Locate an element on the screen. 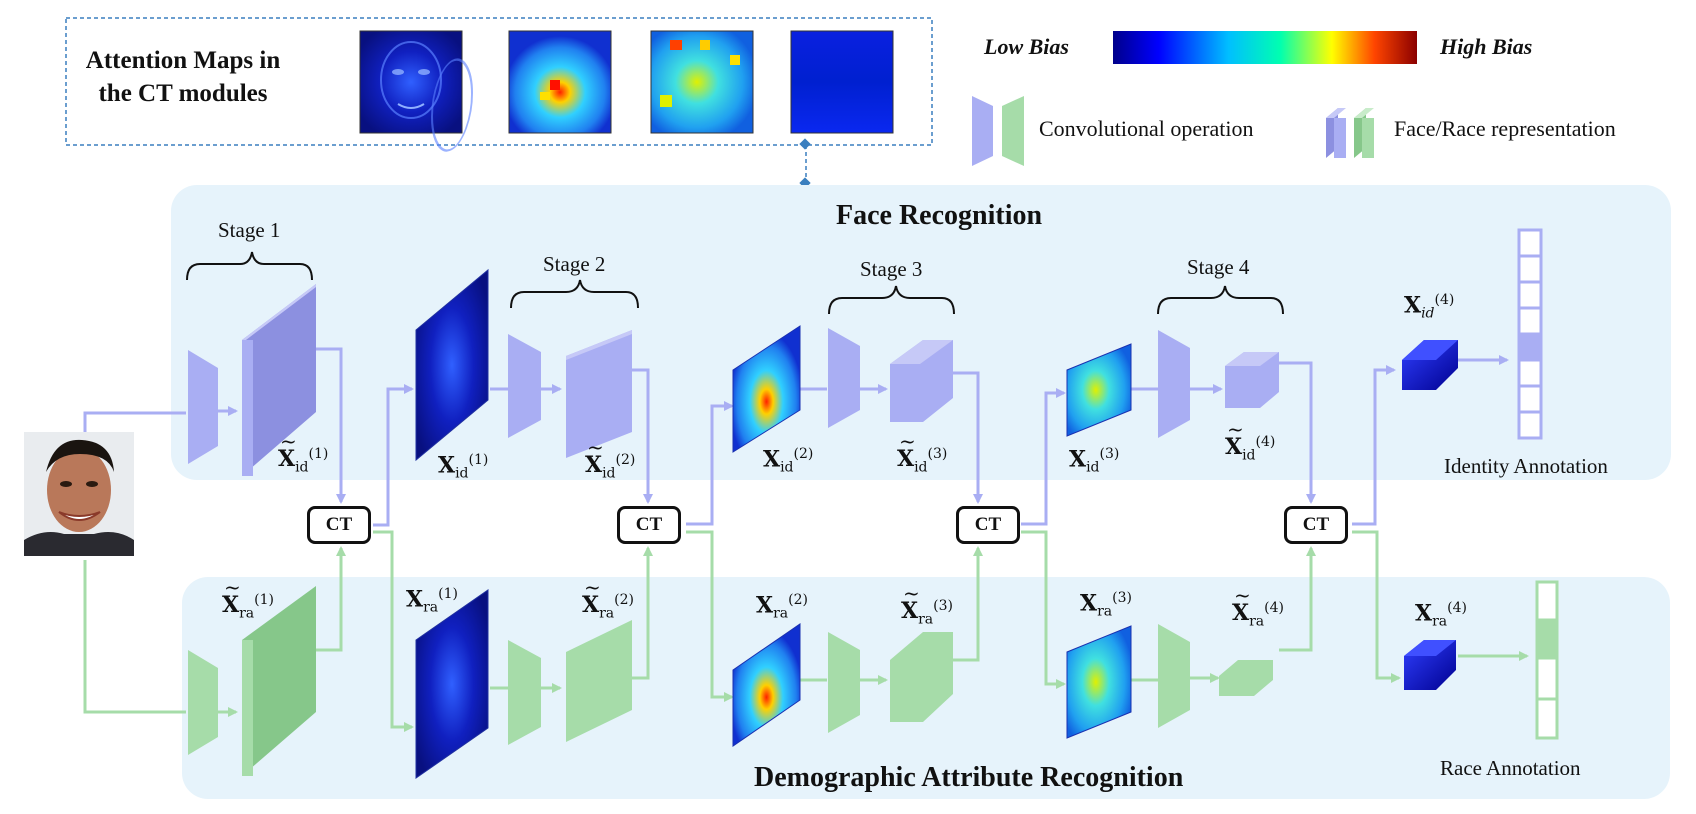 The image size is (1696, 814). label-x-2-ra: Xra(2) is located at coordinates (782, 607).